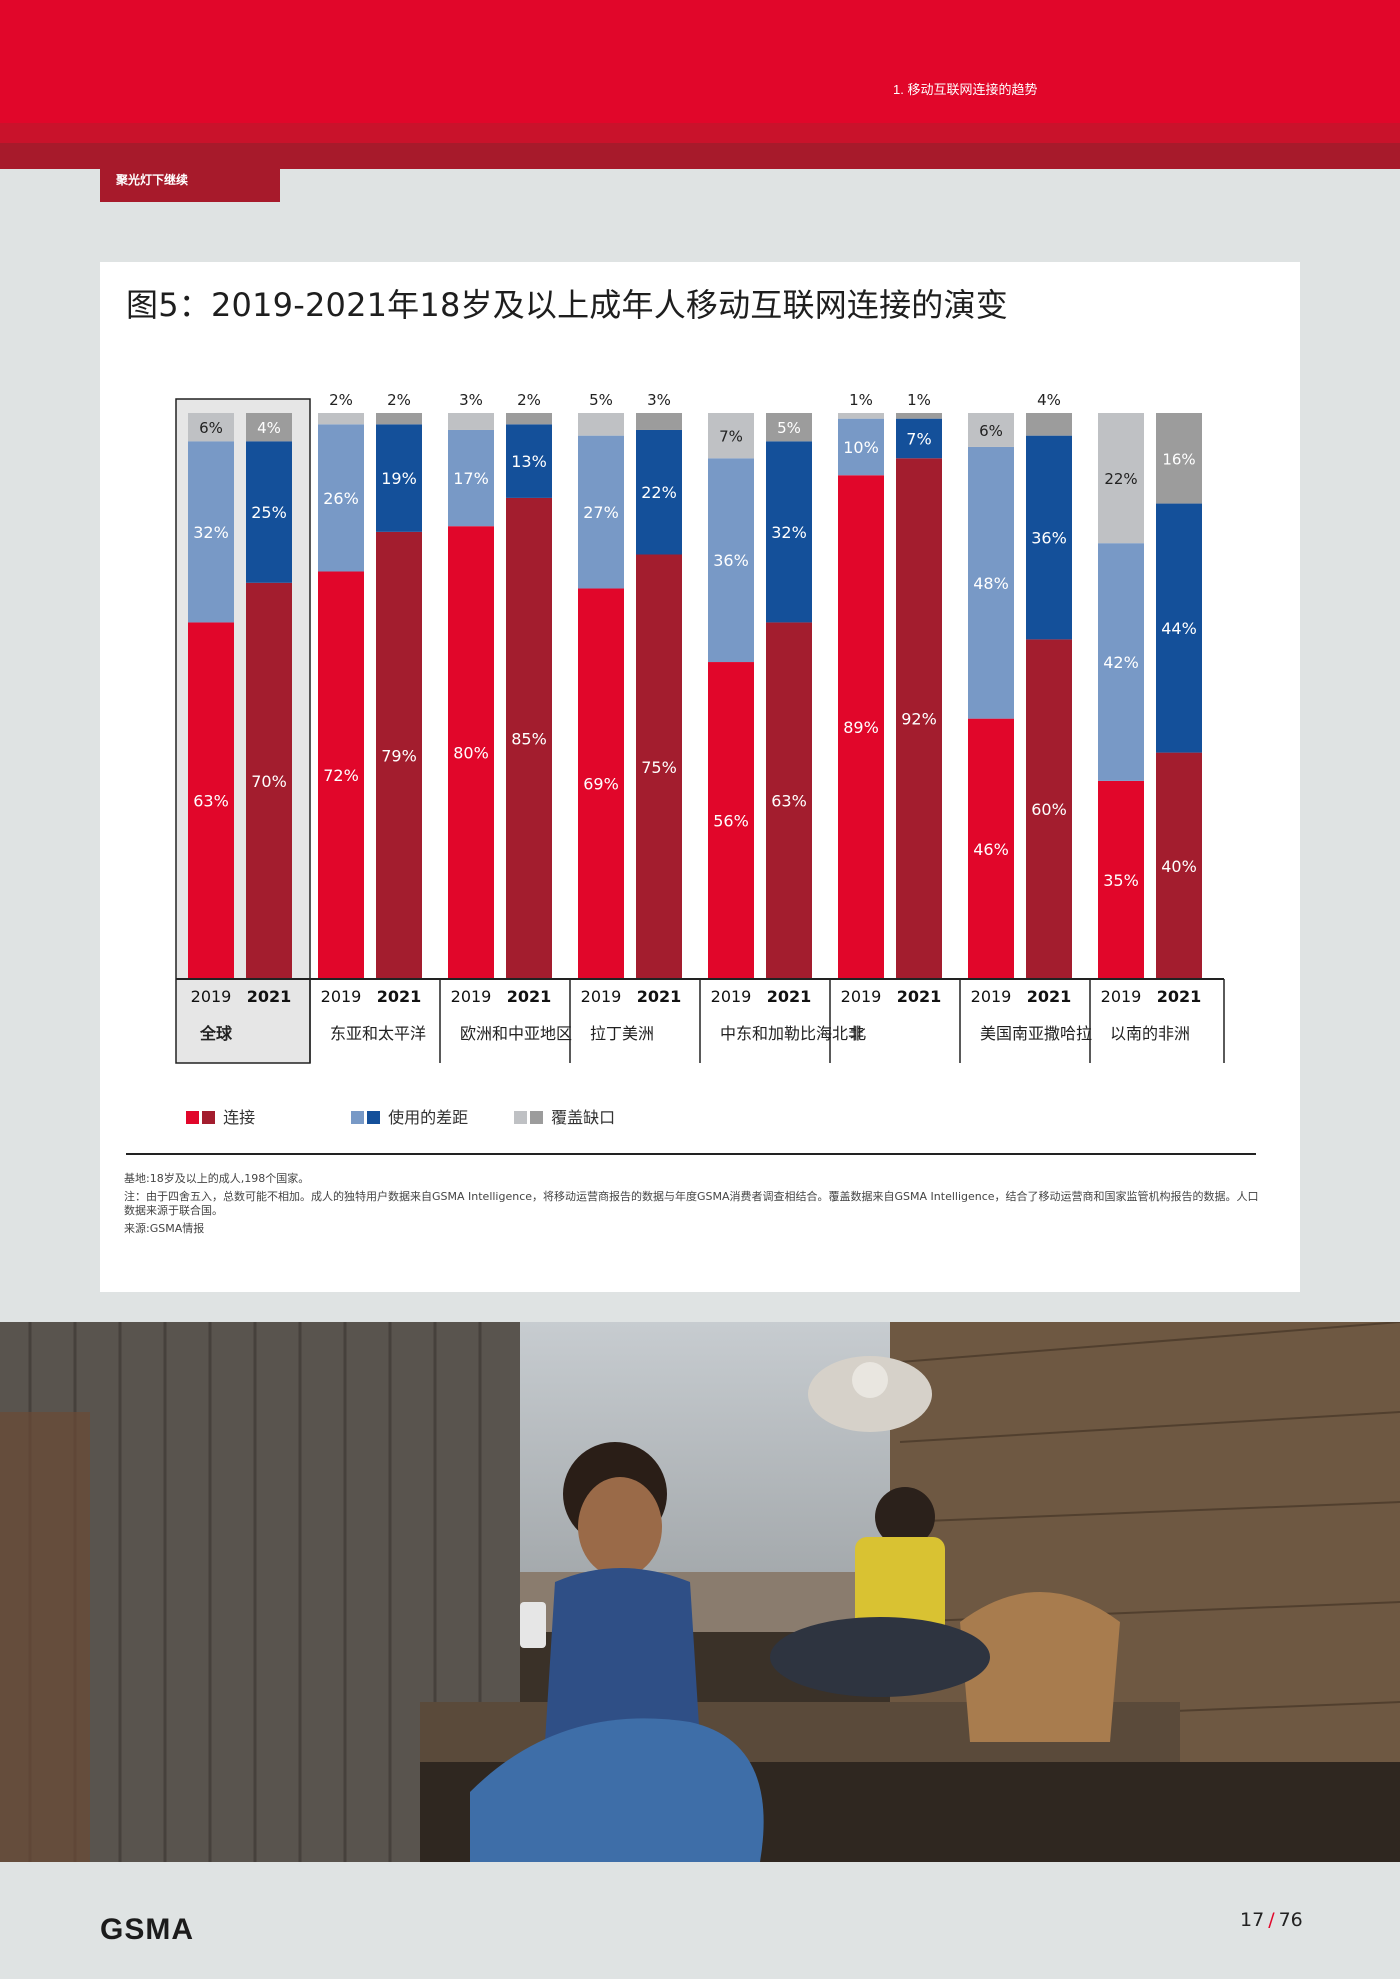 The image size is (1400, 1979). I want to click on data-label-connected: 69%, so click(601, 784).